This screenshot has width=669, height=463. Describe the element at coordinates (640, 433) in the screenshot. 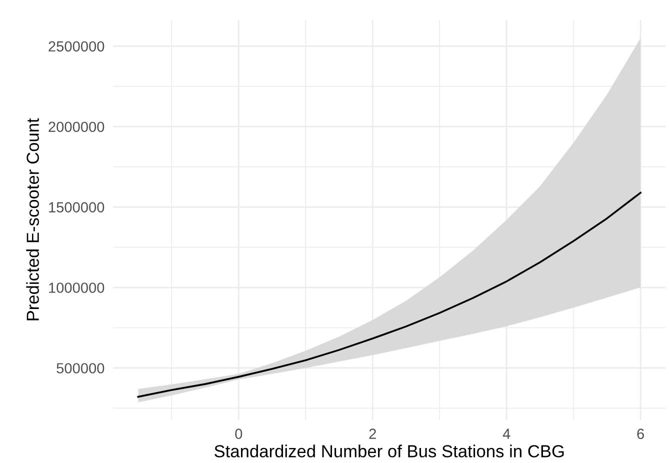

I see `x-tick-label: 6` at that location.